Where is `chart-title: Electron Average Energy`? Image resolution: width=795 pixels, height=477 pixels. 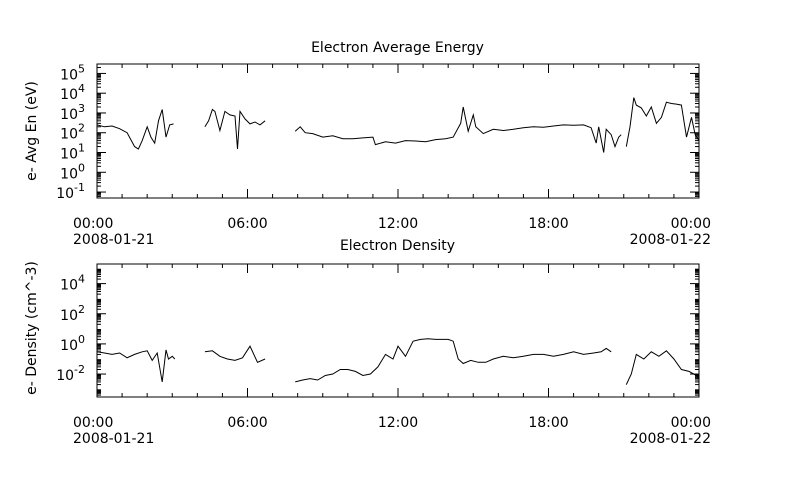 chart-title: Electron Average Energy is located at coordinates (397, 48).